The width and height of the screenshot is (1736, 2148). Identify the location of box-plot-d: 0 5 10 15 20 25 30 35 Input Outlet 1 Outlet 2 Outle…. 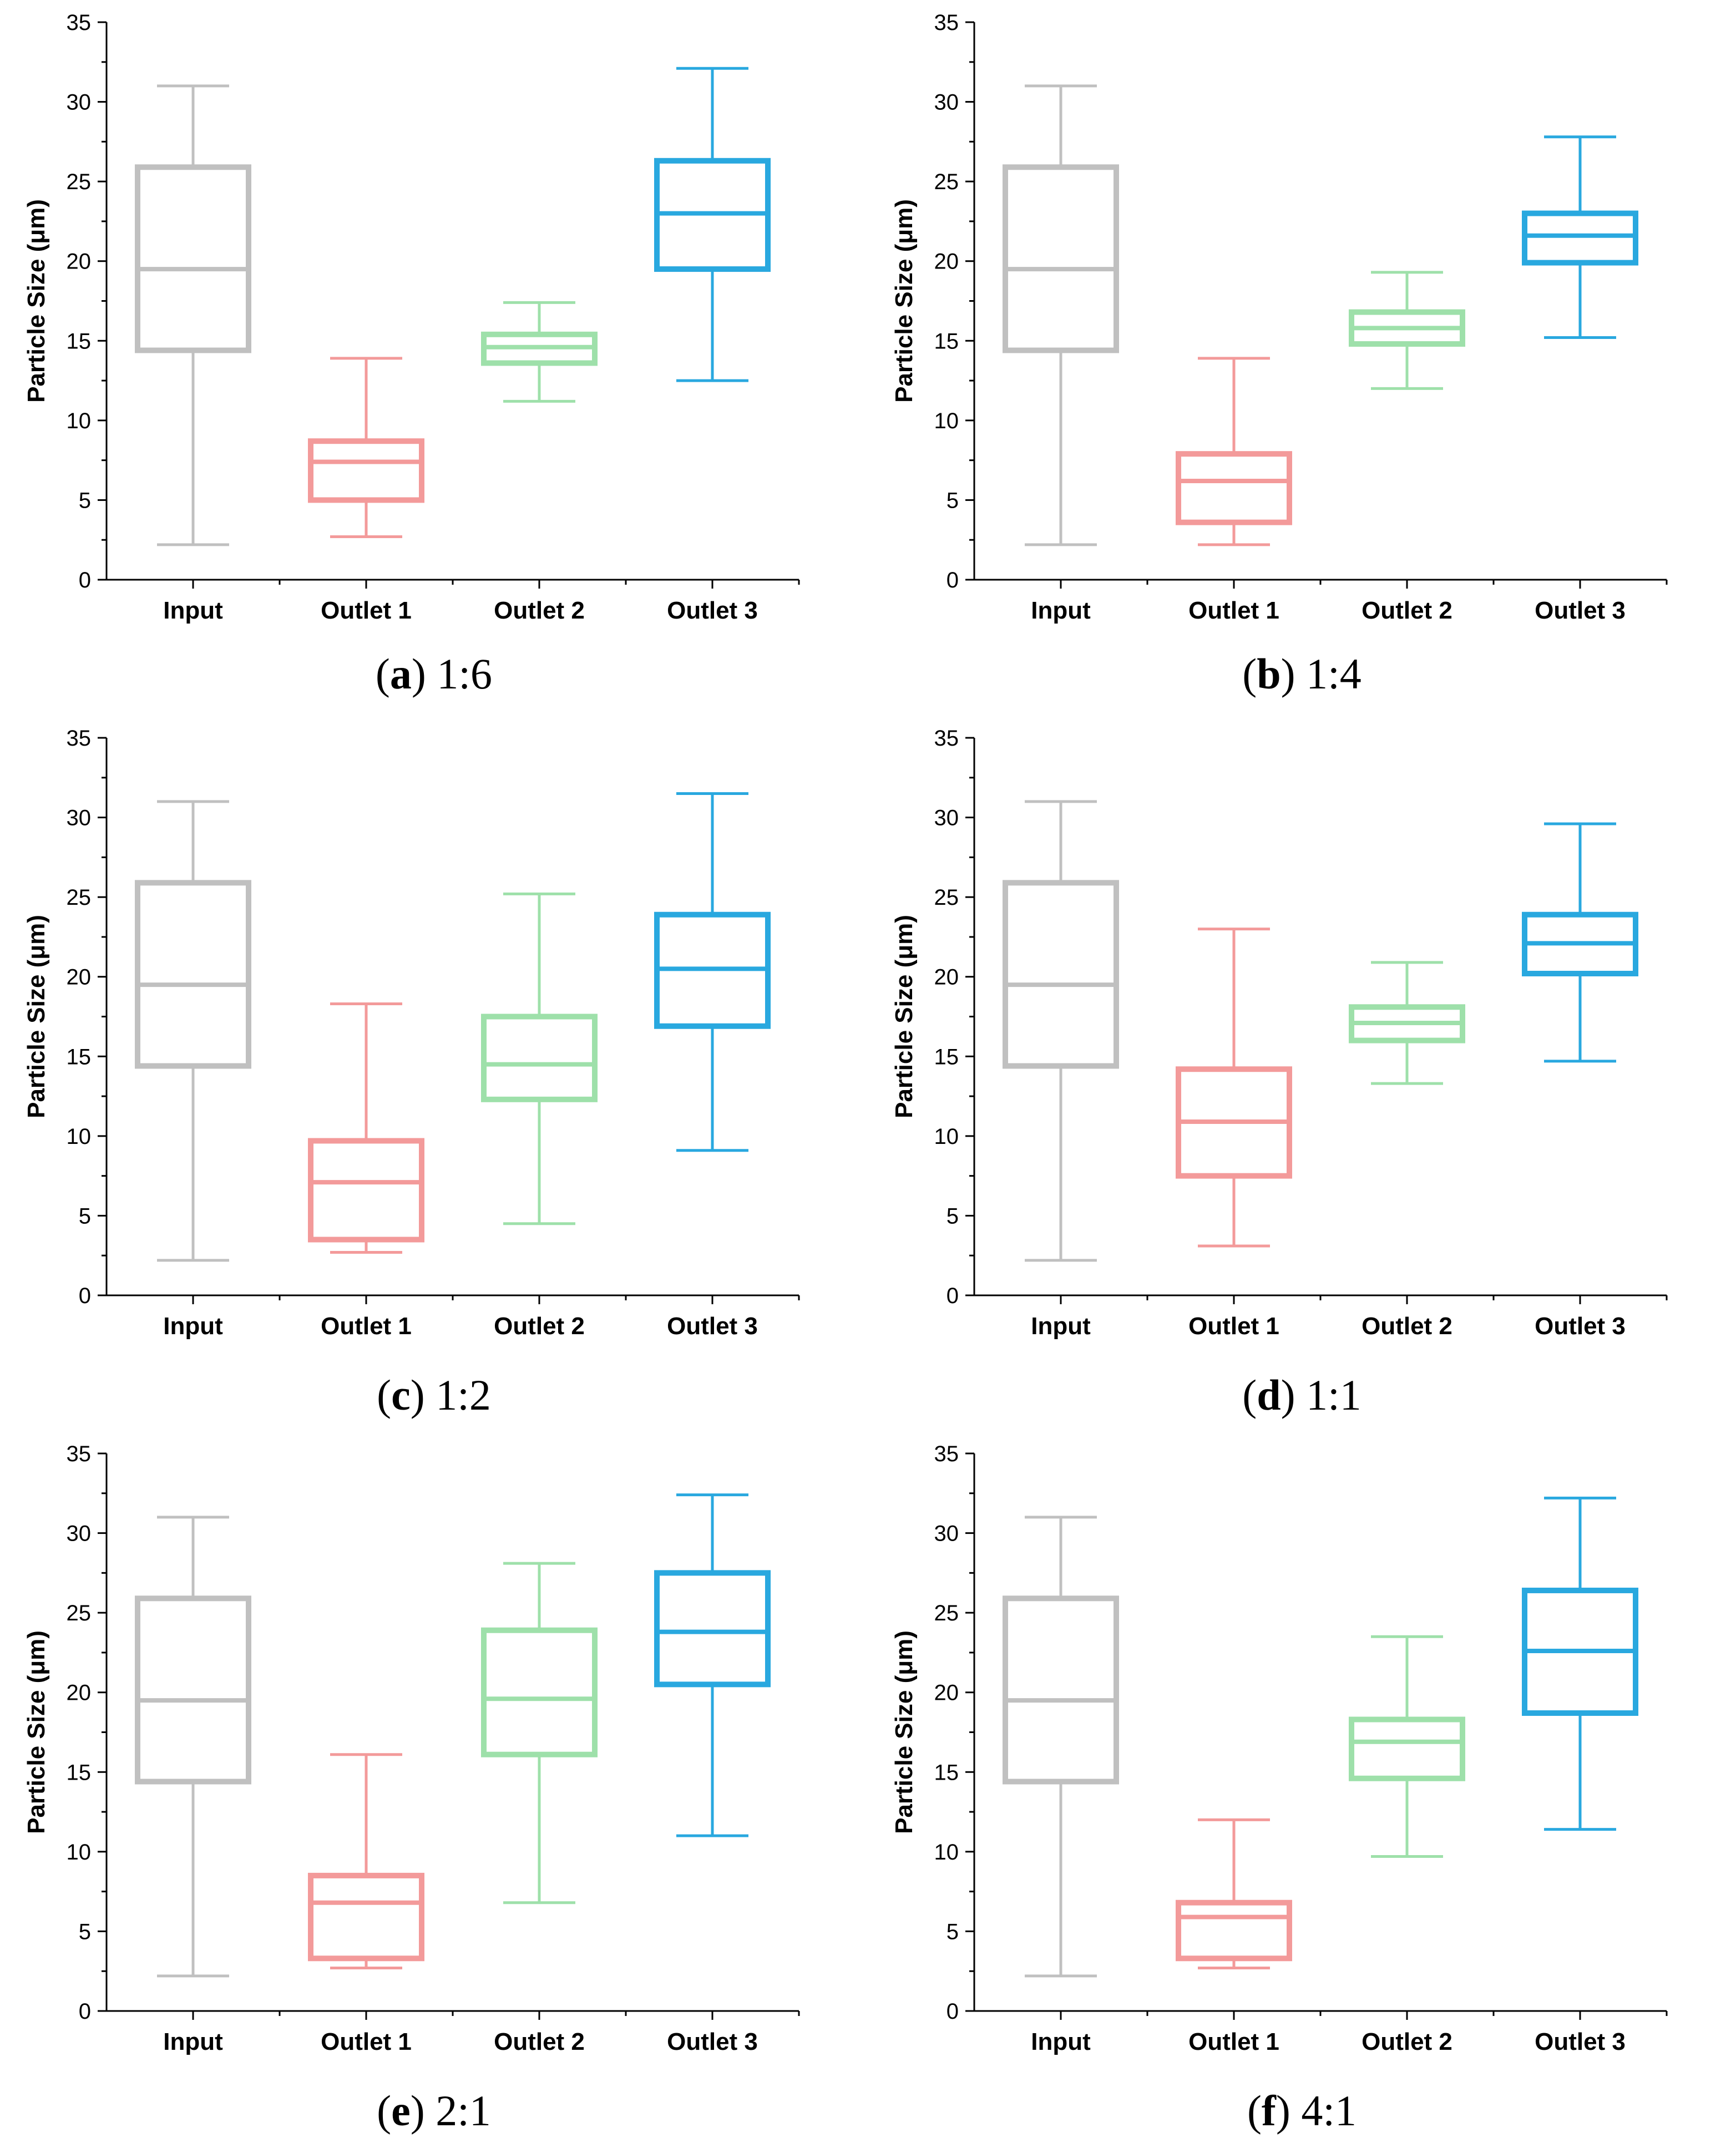
(1279, 1033).